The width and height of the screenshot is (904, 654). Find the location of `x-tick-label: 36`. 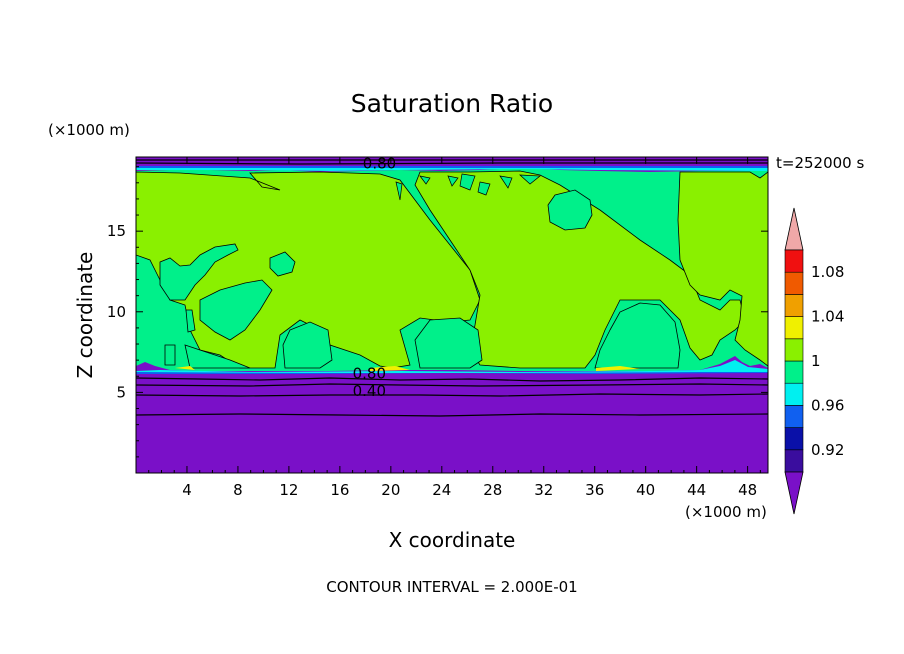

x-tick-label: 36 is located at coordinates (594, 490).